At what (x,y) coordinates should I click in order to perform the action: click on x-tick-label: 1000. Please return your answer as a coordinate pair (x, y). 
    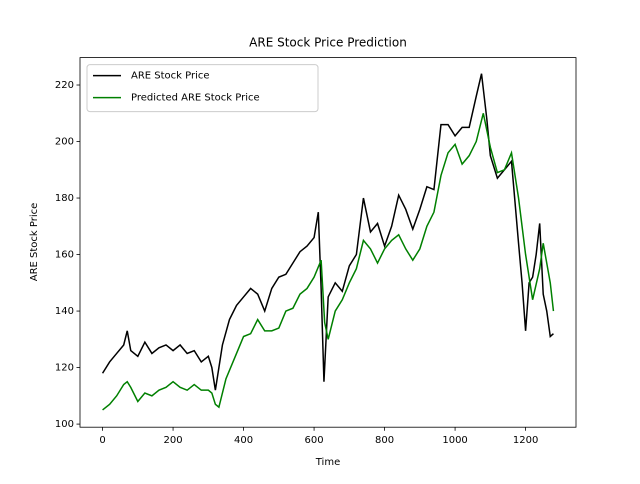
    Looking at the image, I should click on (454, 440).